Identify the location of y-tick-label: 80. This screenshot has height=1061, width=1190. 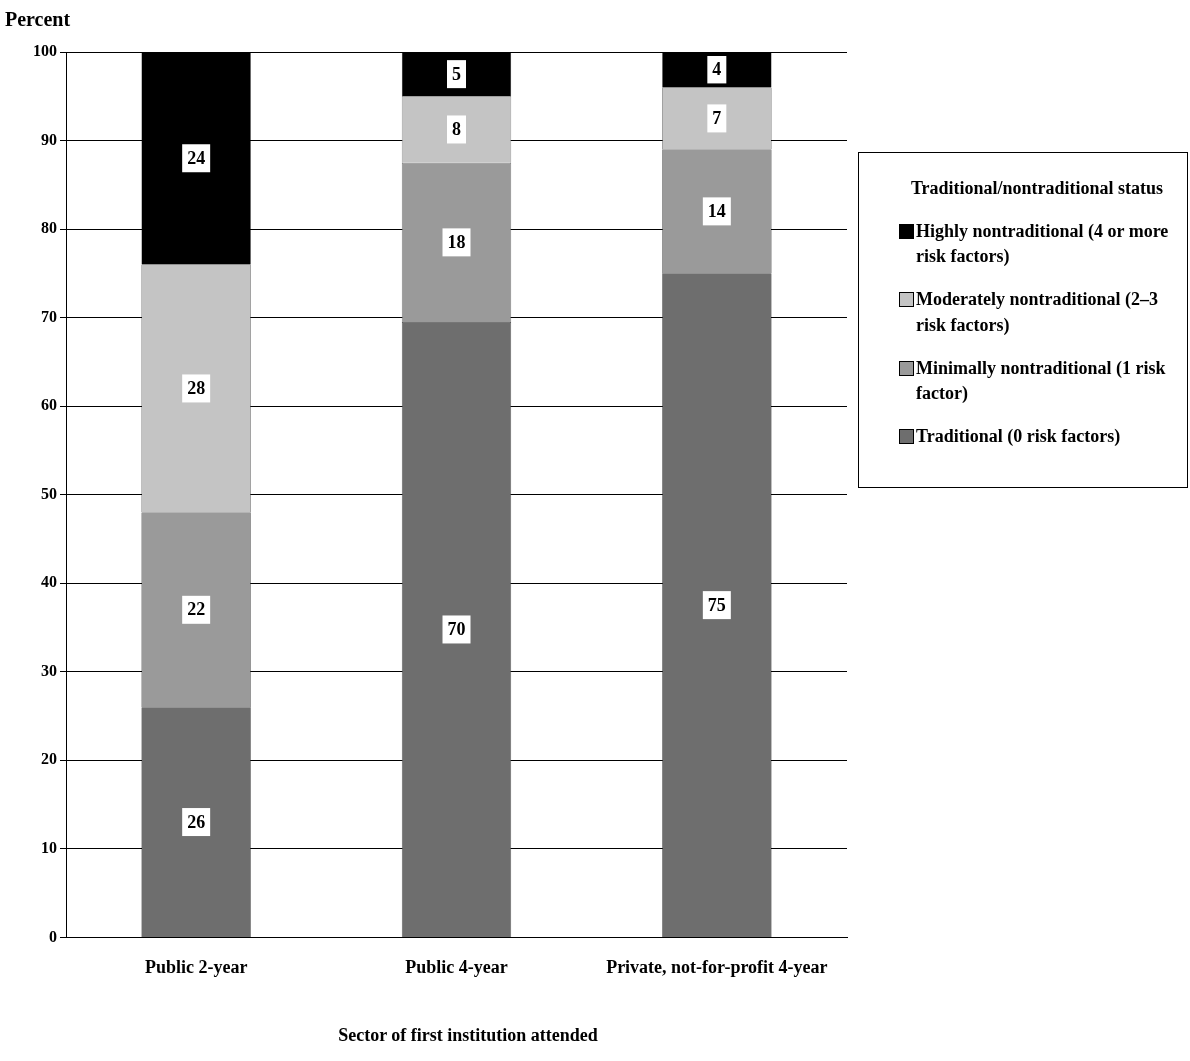
(49, 228).